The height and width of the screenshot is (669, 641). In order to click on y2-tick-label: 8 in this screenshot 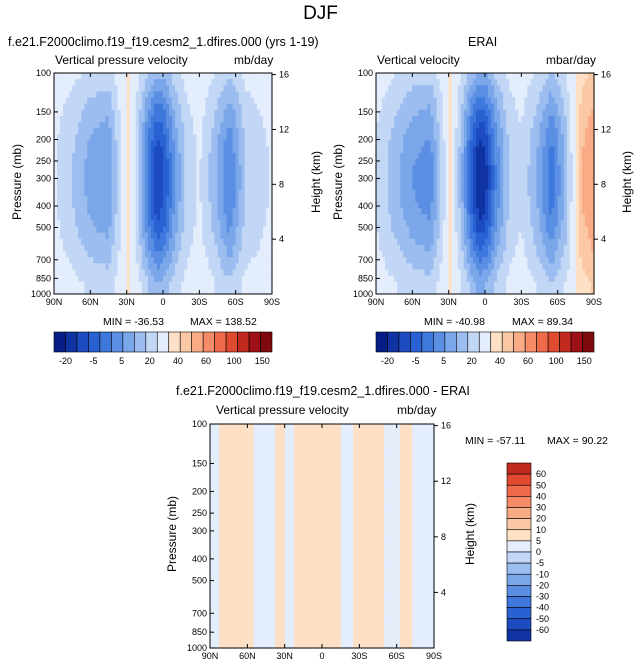, I will do `click(281, 184)`.